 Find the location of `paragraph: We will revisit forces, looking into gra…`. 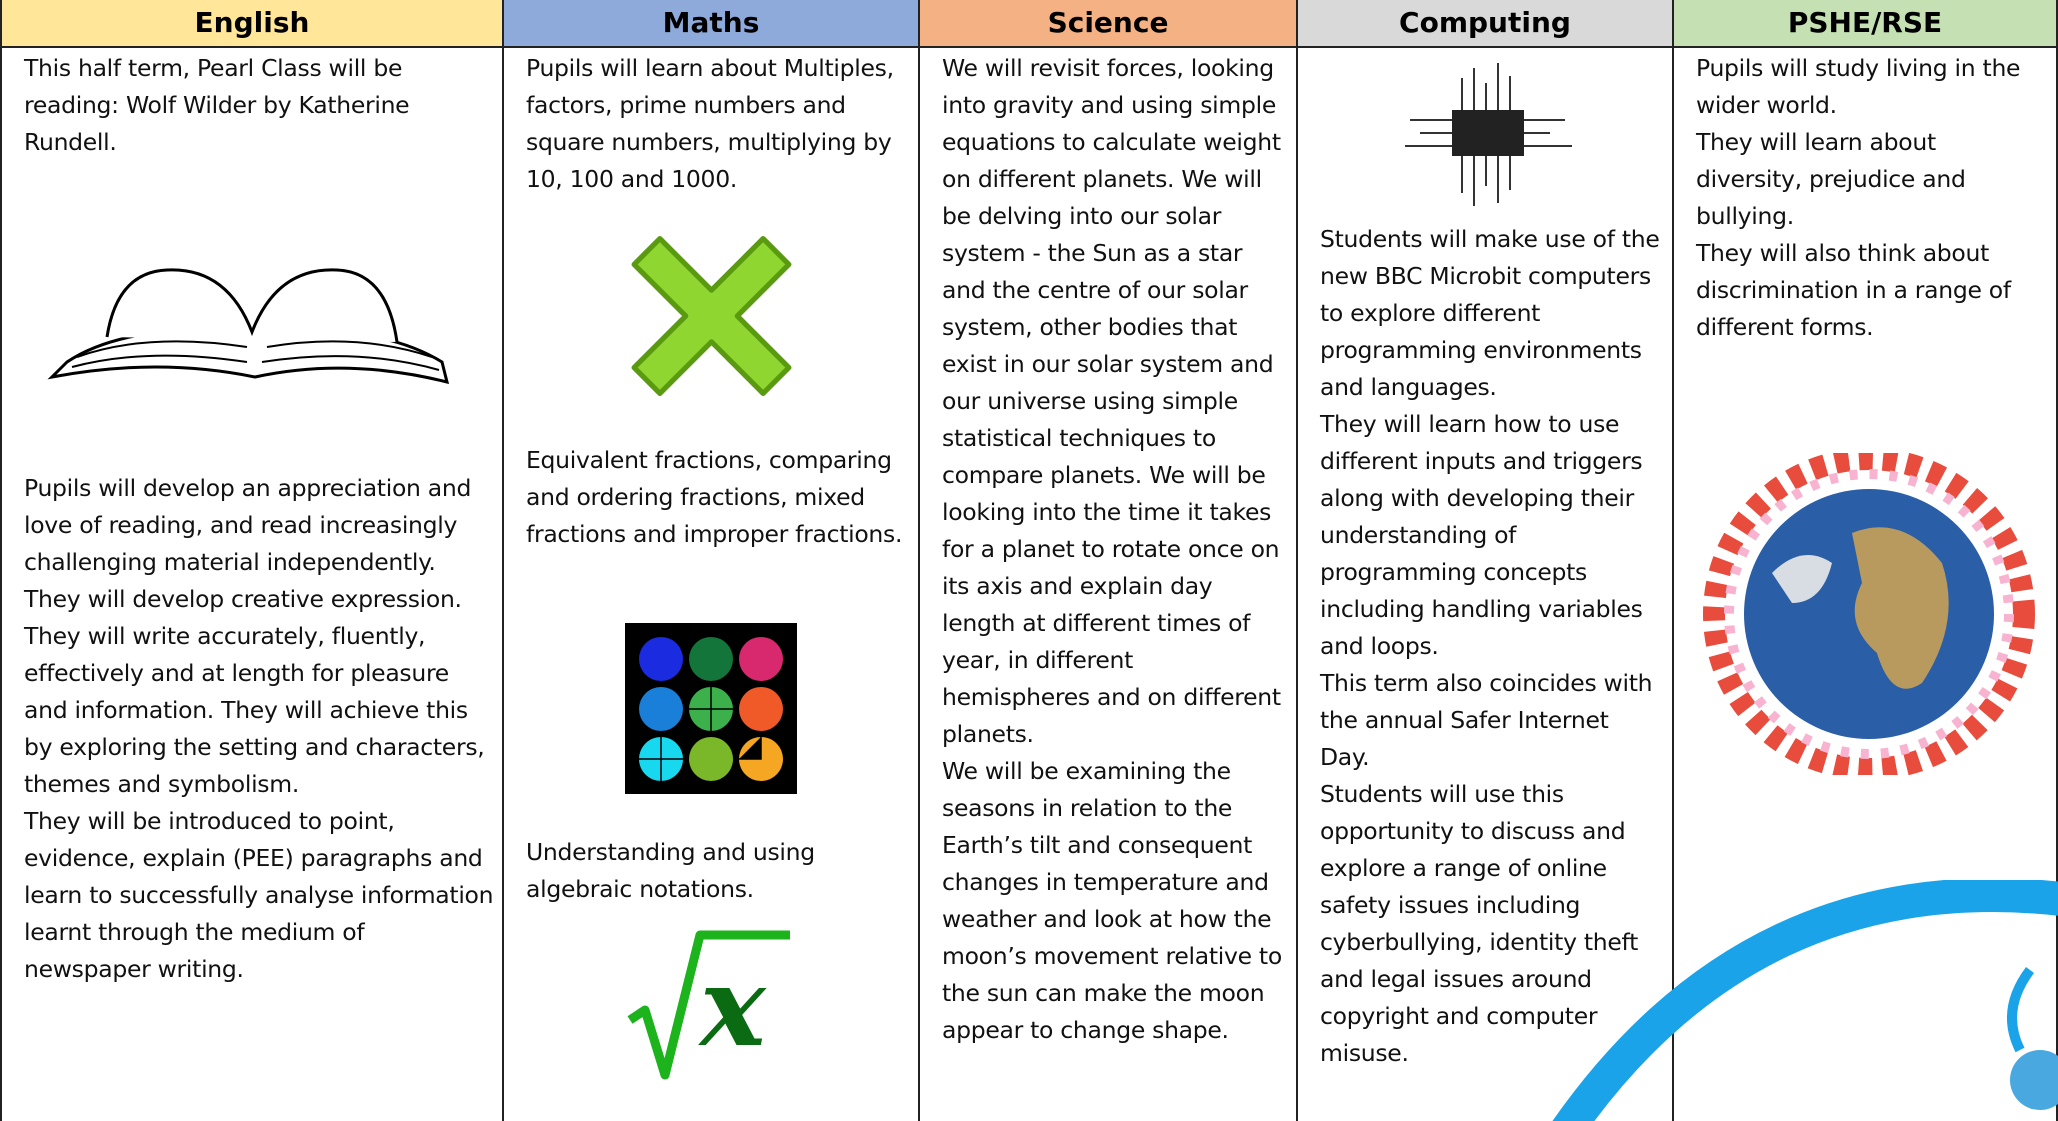

paragraph: We will revisit forces, looking into gra… is located at coordinates (1111, 401).